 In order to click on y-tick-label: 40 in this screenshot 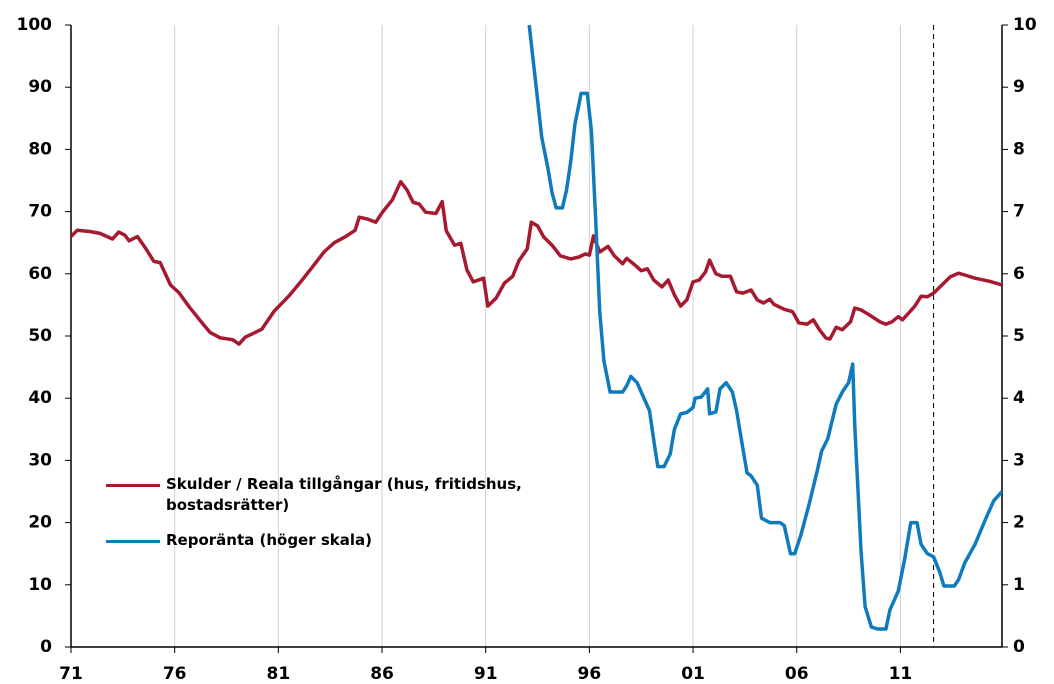, I will do `click(40, 398)`.